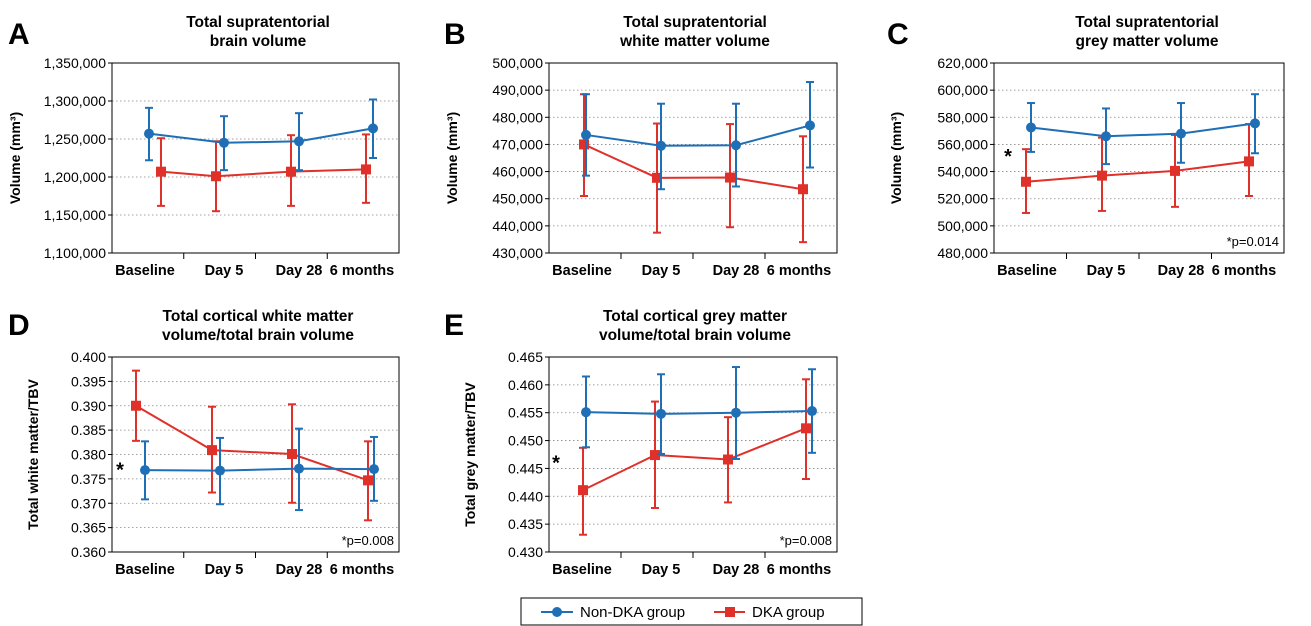 The height and width of the screenshot is (626, 1311). What do you see at coordinates (525, 468) in the screenshot?
I see `y-tick-label: 0.445` at bounding box center [525, 468].